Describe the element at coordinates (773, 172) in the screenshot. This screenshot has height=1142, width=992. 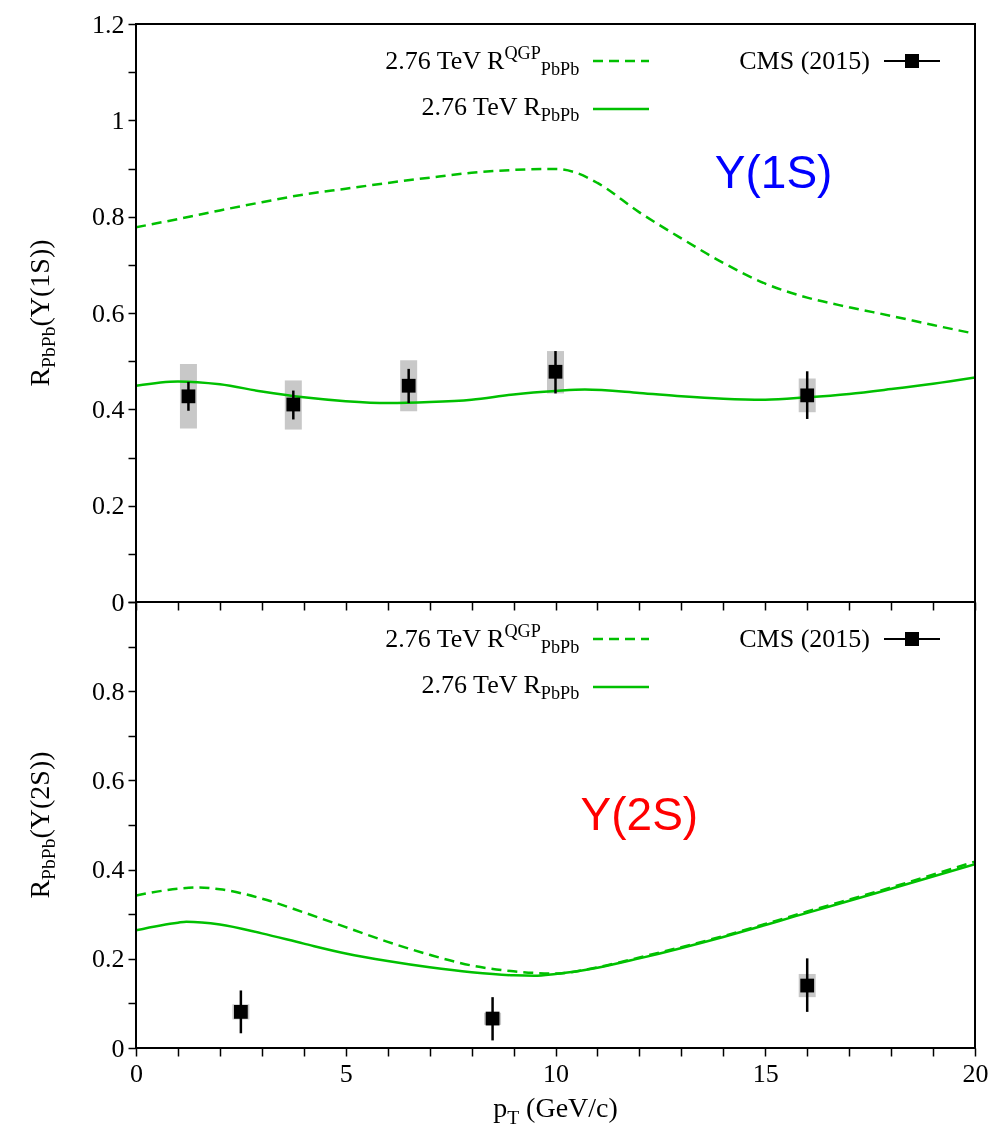
I see `annotation: Υ(1S)` at that location.